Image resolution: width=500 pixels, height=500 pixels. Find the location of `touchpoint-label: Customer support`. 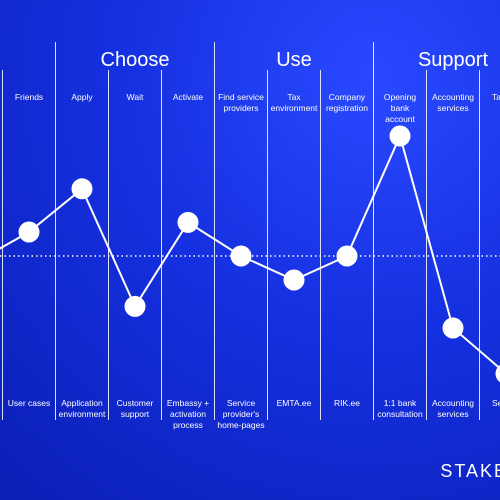

touchpoint-label: Customer support is located at coordinates (135, 408).